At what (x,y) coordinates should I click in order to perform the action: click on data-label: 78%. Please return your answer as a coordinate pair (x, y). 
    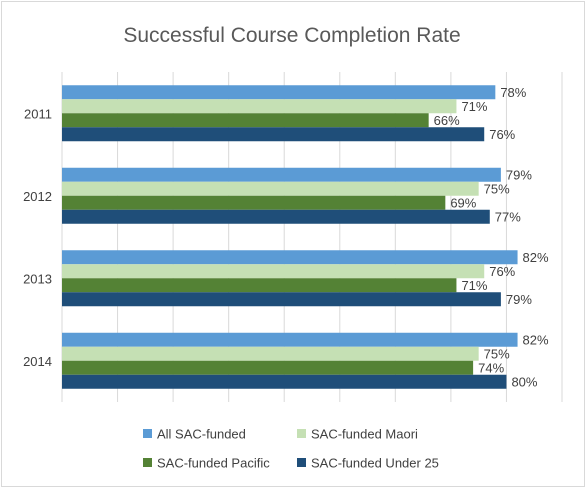
    Looking at the image, I should click on (513, 92).